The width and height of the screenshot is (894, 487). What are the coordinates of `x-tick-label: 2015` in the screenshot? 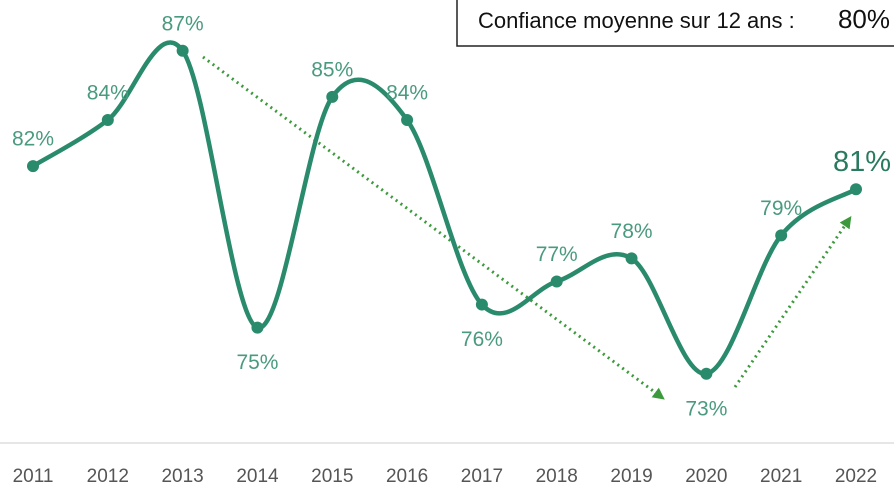 It's located at (332, 476).